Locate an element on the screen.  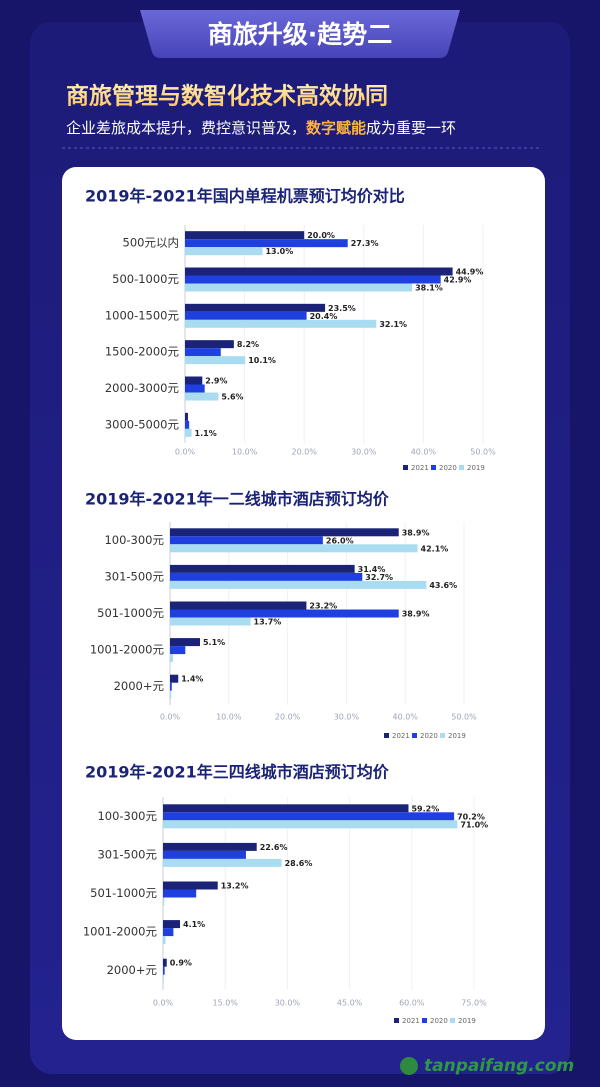
data-label: 23.2% is located at coordinates (323, 606).